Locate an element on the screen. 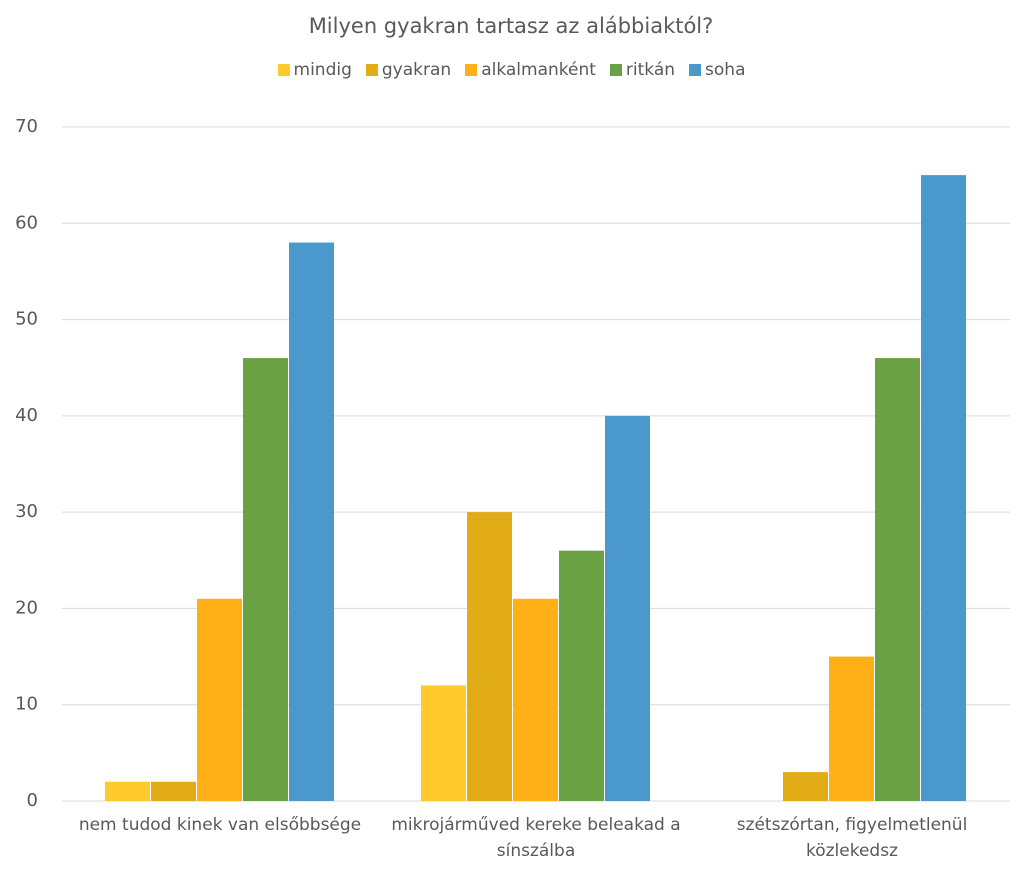 The height and width of the screenshot is (870, 1023). legend-label: gyakran is located at coordinates (416, 70).